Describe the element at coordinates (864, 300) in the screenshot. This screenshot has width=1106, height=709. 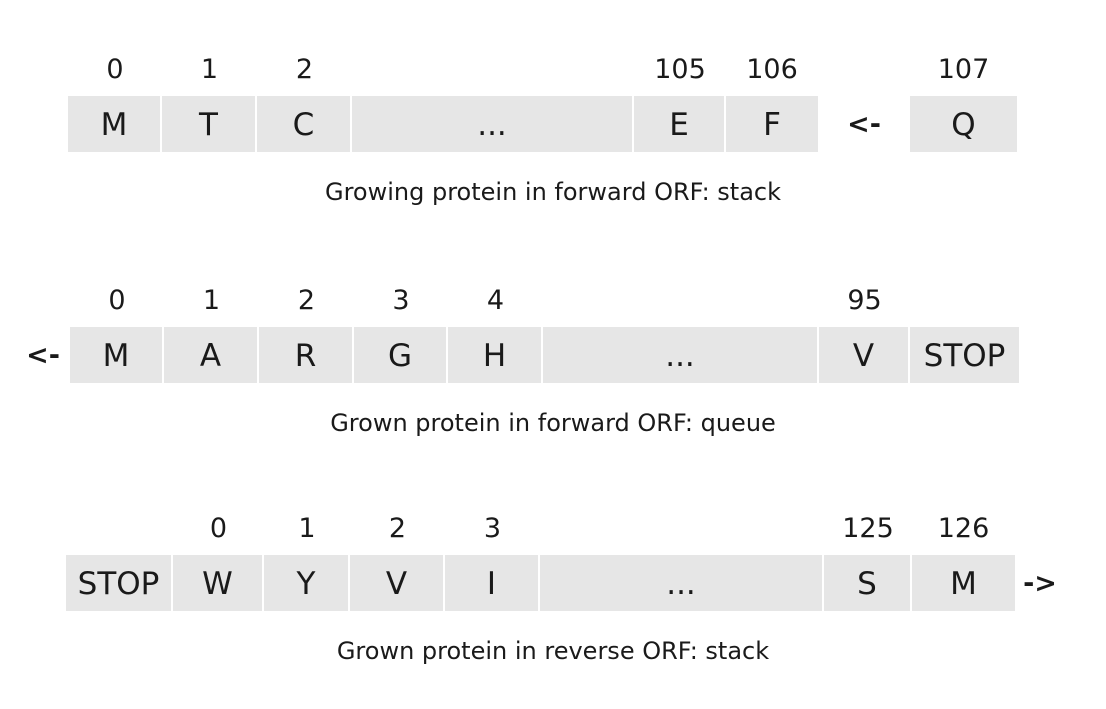
I see `index-label: 95` at that location.